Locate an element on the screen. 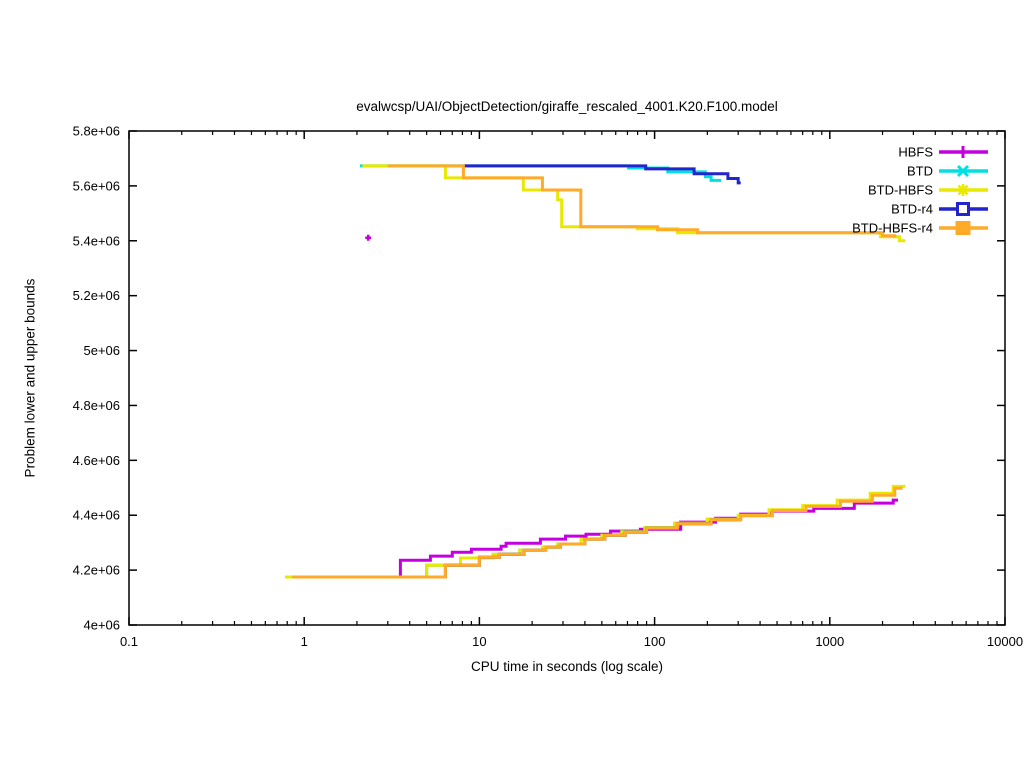 The image size is (1024, 768). series-btd-hbfs-r4-lower-bound is located at coordinates (597, 532).